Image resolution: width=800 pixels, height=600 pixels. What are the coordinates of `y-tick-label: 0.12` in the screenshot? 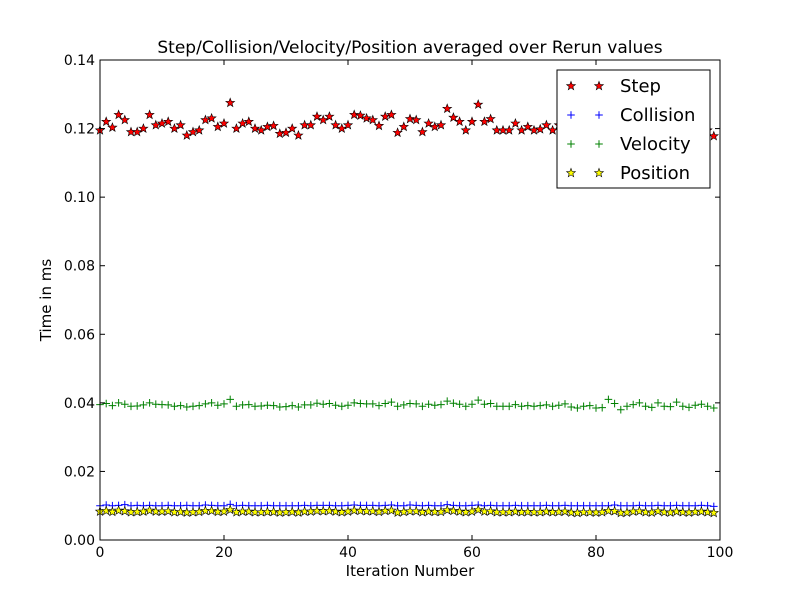 It's located at (79, 130).